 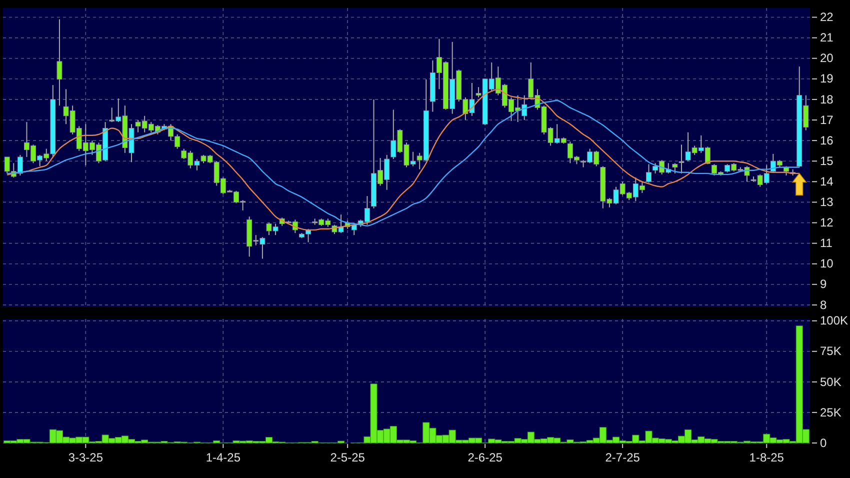 What do you see at coordinates (827, 17) in the screenshot?
I see `y-tick-label: 22` at bounding box center [827, 17].